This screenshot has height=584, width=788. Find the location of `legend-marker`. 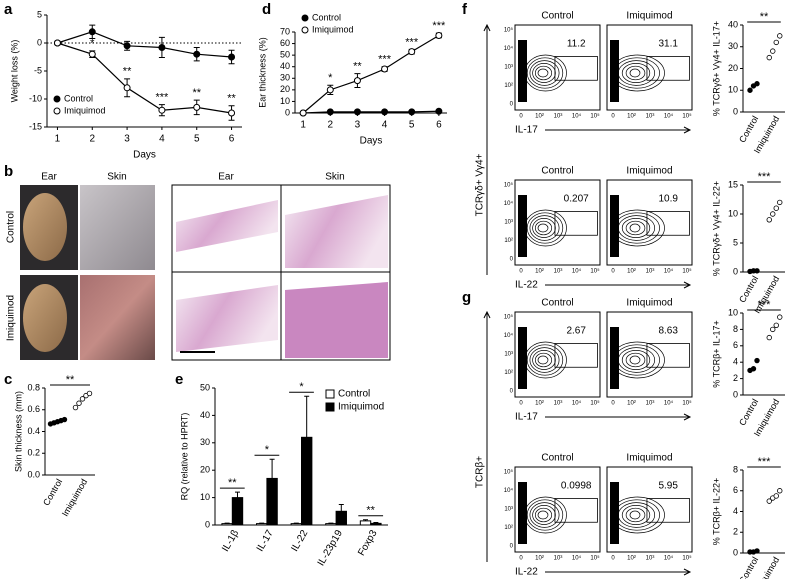

legend-marker is located at coordinates (57, 99).